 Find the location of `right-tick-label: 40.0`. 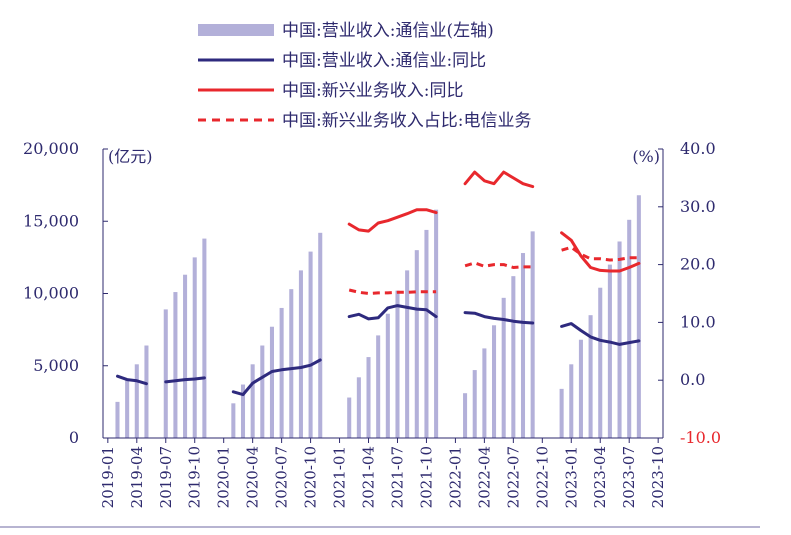

right-tick-label: 40.0 is located at coordinates (698, 148).